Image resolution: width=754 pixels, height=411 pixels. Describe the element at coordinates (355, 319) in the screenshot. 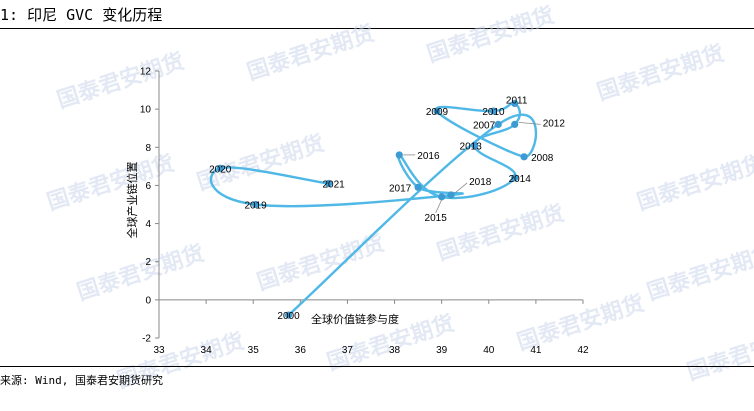

I see `x-axis-title: 全球价值链参与度` at that location.